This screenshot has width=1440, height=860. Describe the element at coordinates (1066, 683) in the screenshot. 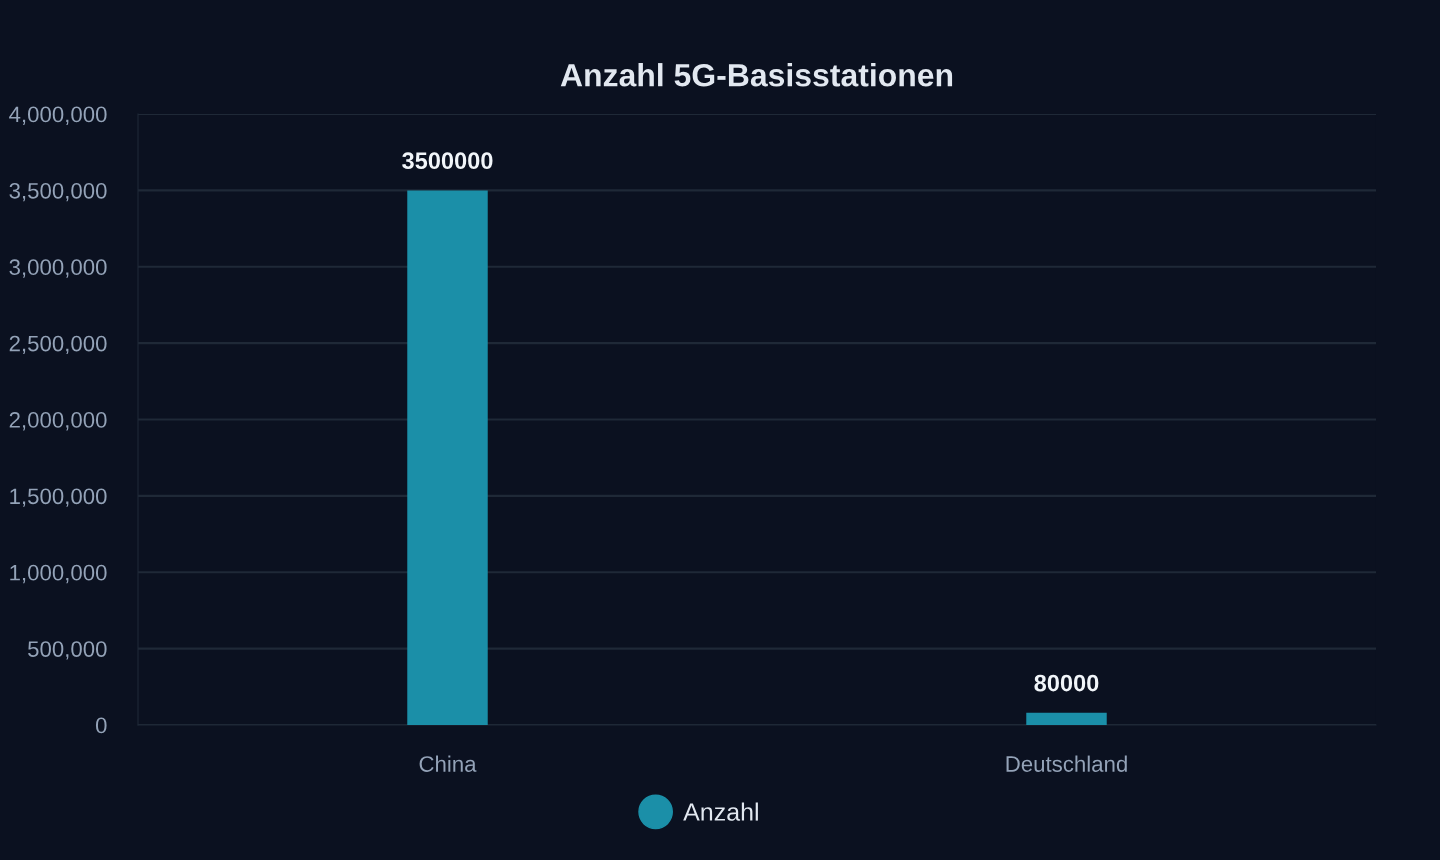

I see `data-label: 80000` at that location.